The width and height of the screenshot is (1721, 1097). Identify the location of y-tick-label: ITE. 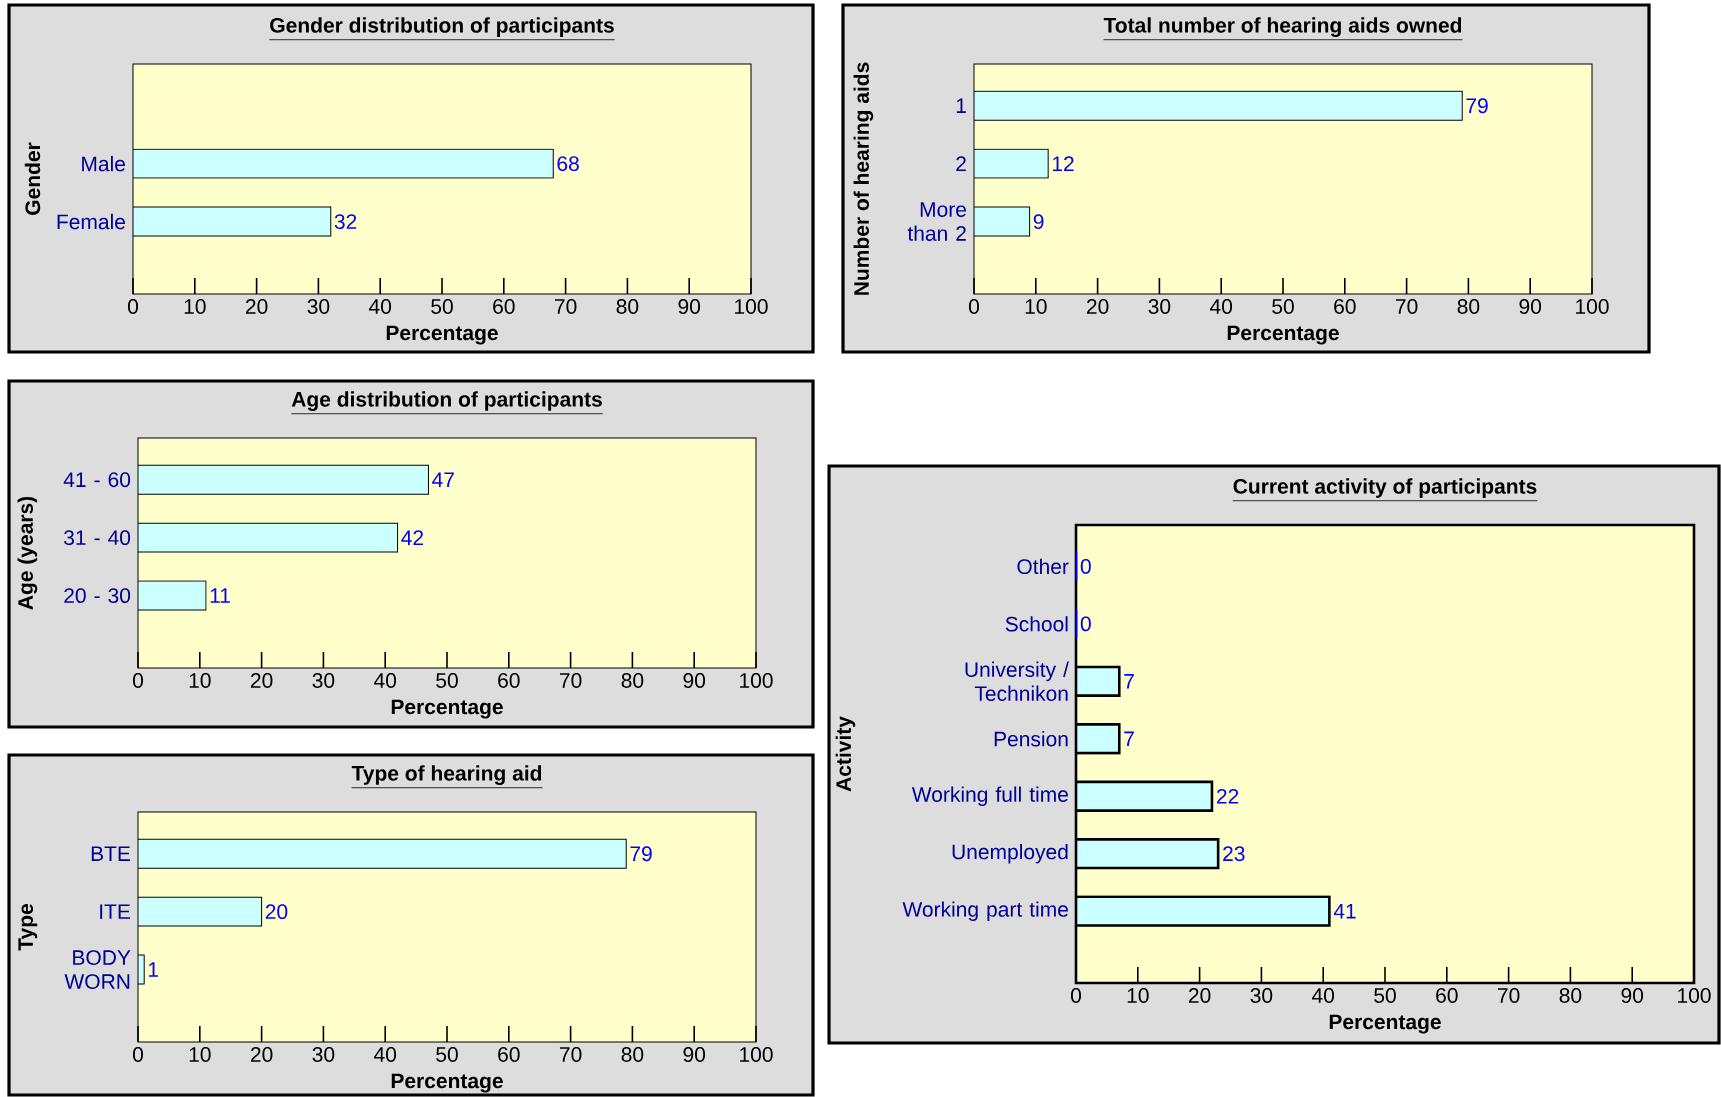
(115, 911).